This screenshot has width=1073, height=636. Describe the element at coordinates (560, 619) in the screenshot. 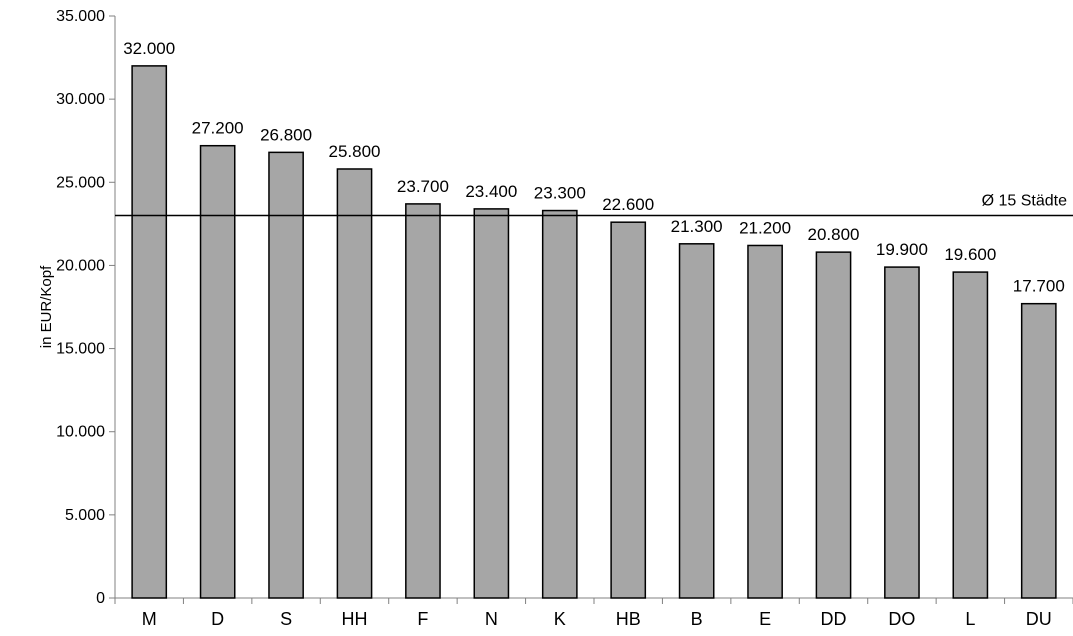

I see `category-label: K` at that location.